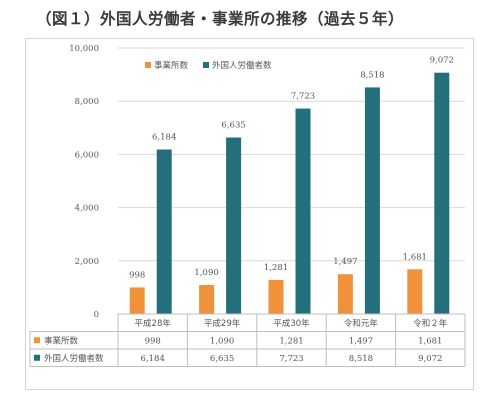  I want to click on data-label: 8,518, so click(372, 75).